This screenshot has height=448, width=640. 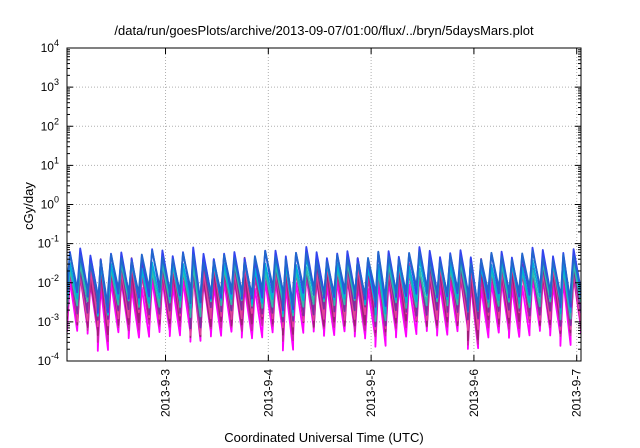 I want to click on y-tick-label: 10⁻¹, so click(x=48, y=242).